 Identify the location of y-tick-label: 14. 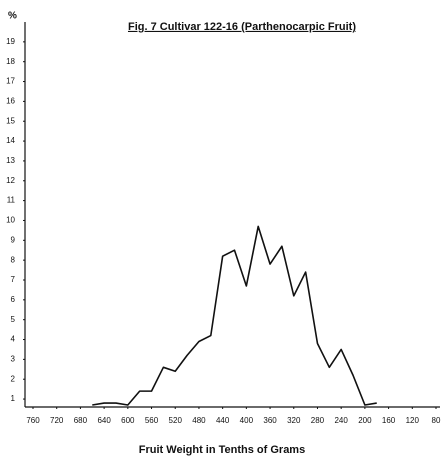
(10, 140).